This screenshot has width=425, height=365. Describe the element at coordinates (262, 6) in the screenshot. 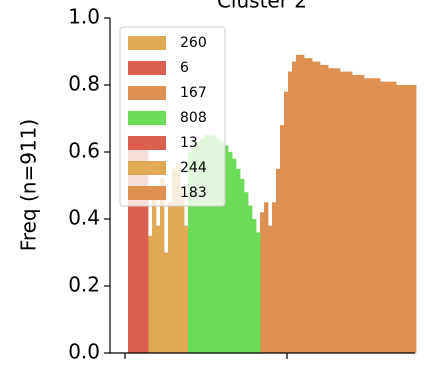

I see `chart-title: Cluster 2` at that location.